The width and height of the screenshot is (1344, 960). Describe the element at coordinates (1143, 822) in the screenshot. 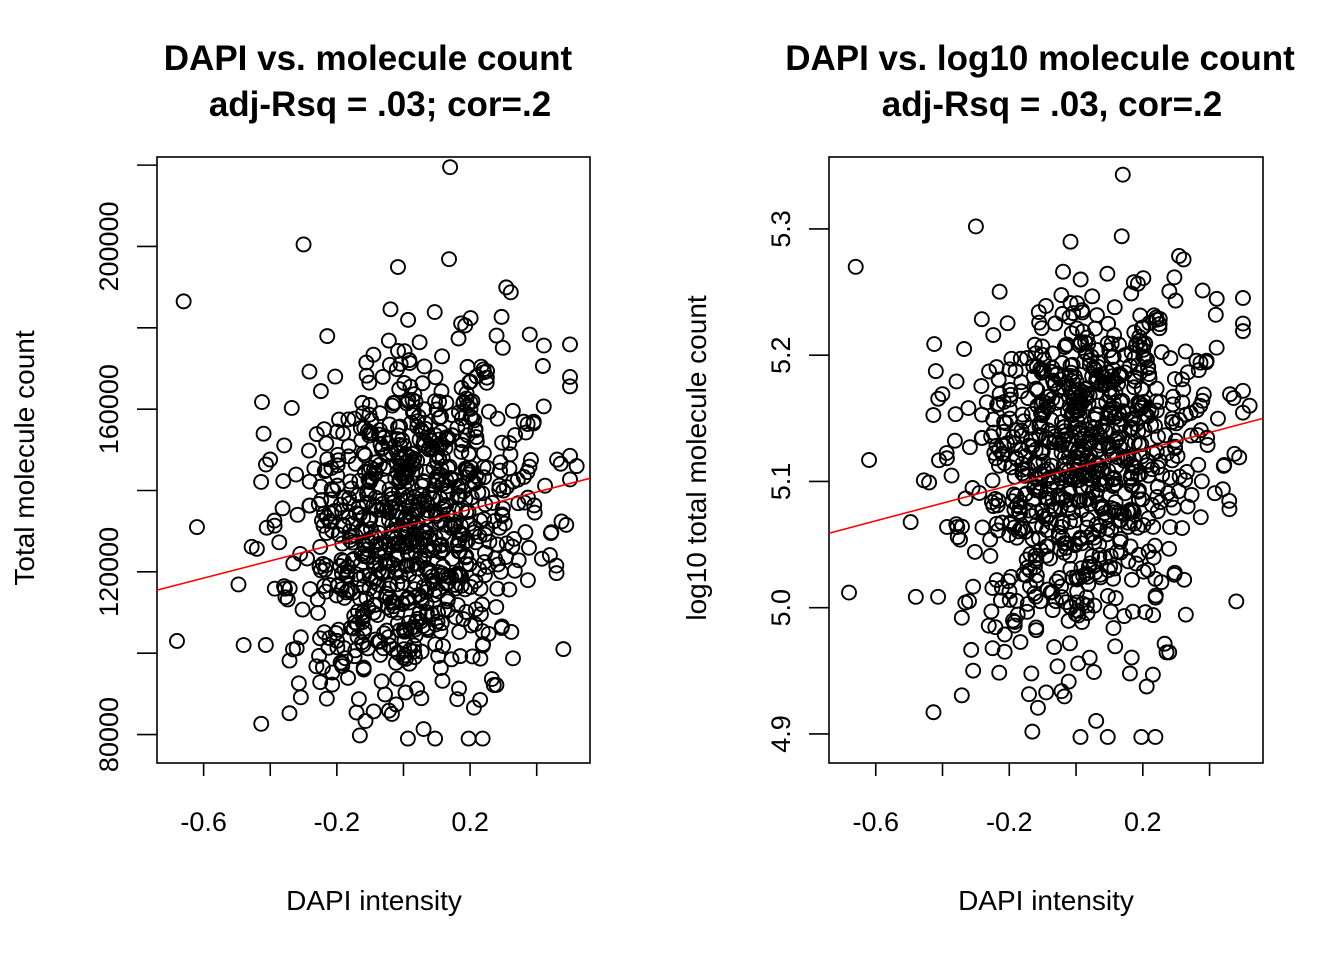

I see `x-tick-label: 0.2` at that location.